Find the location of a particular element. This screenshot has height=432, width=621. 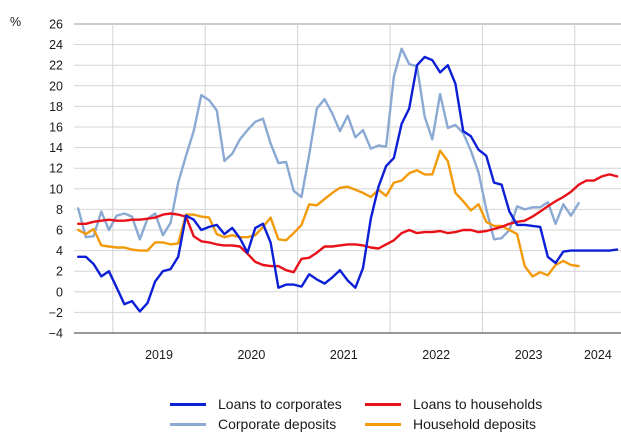

legend-label: Loans to households is located at coordinates (478, 404).